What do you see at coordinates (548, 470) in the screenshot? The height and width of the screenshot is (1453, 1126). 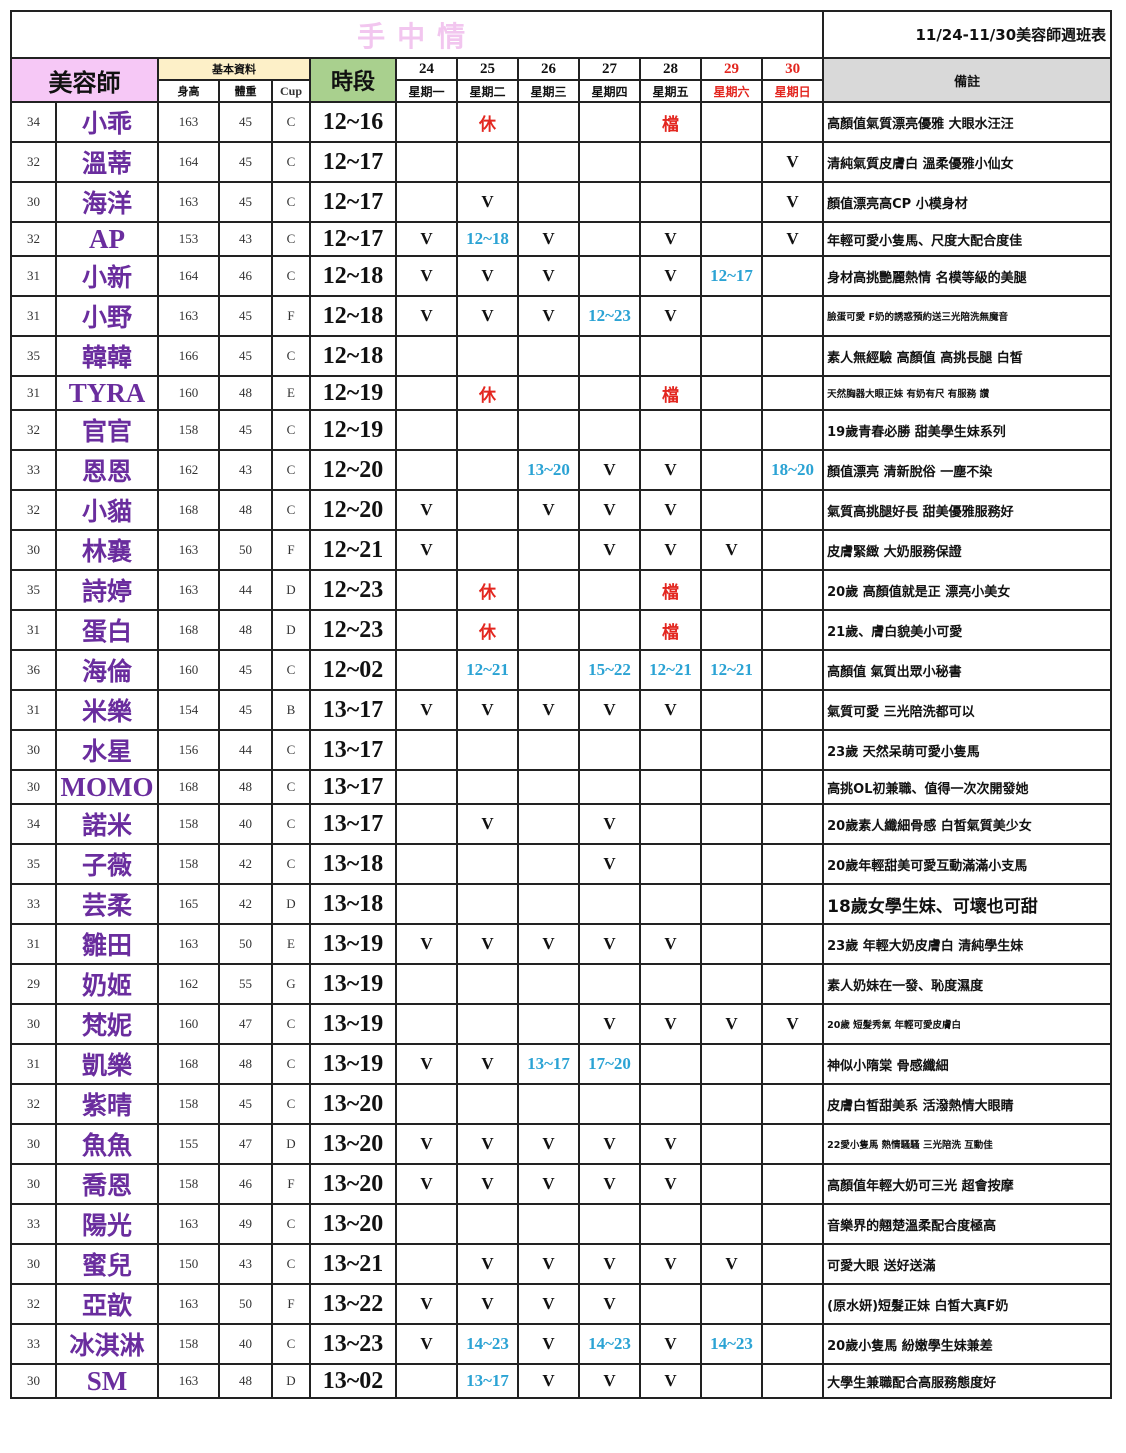 I see `schedule-cell: 13~20` at bounding box center [548, 470].